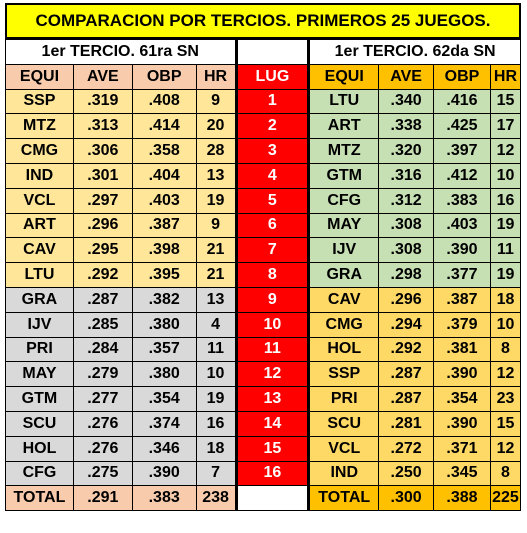 This screenshot has height=533, width=527. What do you see at coordinates (263, 250) in the screenshot?
I see `table-row: CAV .295.398 21 7 IJV .308.390 11` at bounding box center [263, 250].